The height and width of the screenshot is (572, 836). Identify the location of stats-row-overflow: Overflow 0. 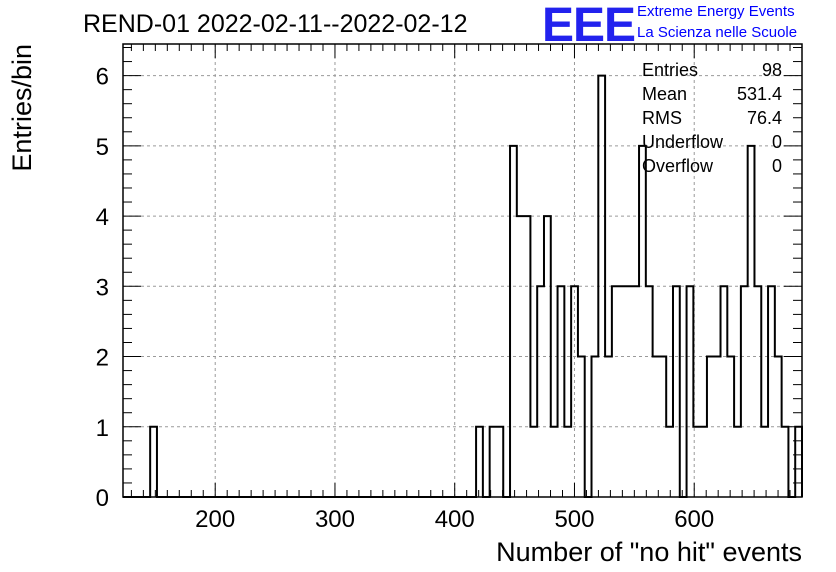
(712, 168).